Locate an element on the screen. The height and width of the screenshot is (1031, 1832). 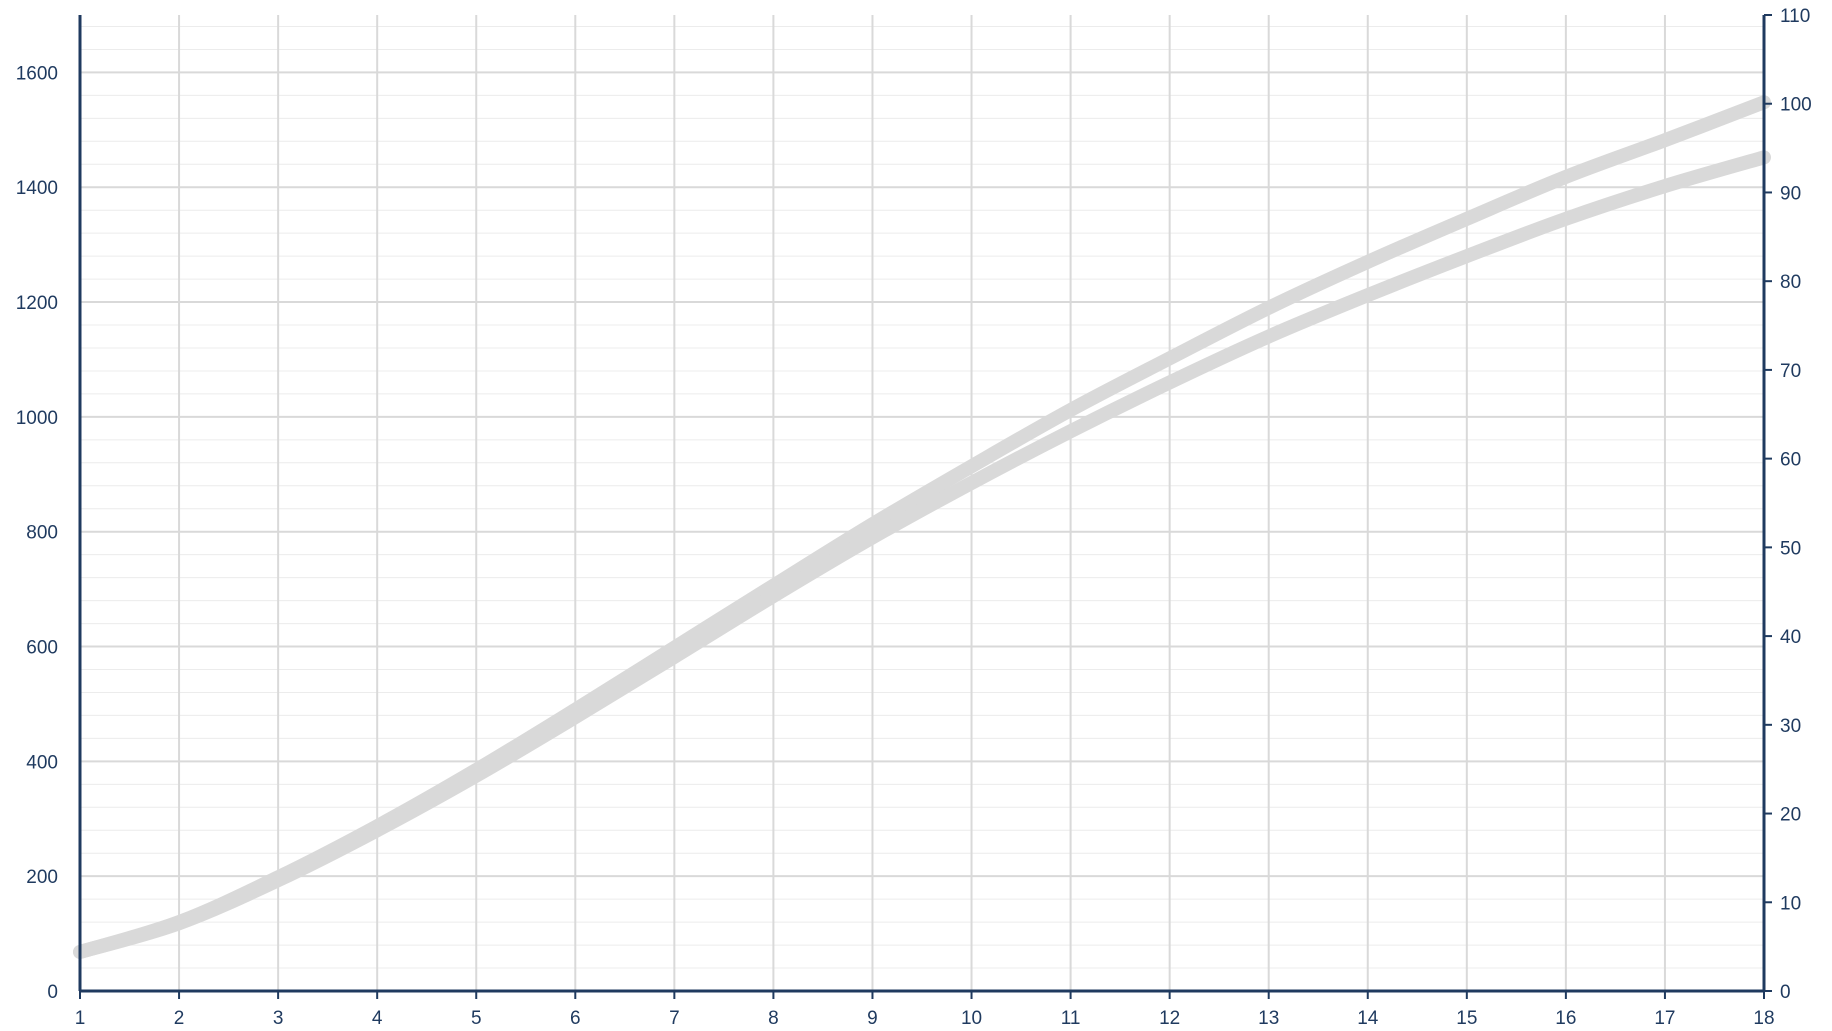
x-tick-label: 8 is located at coordinates (773, 1018).